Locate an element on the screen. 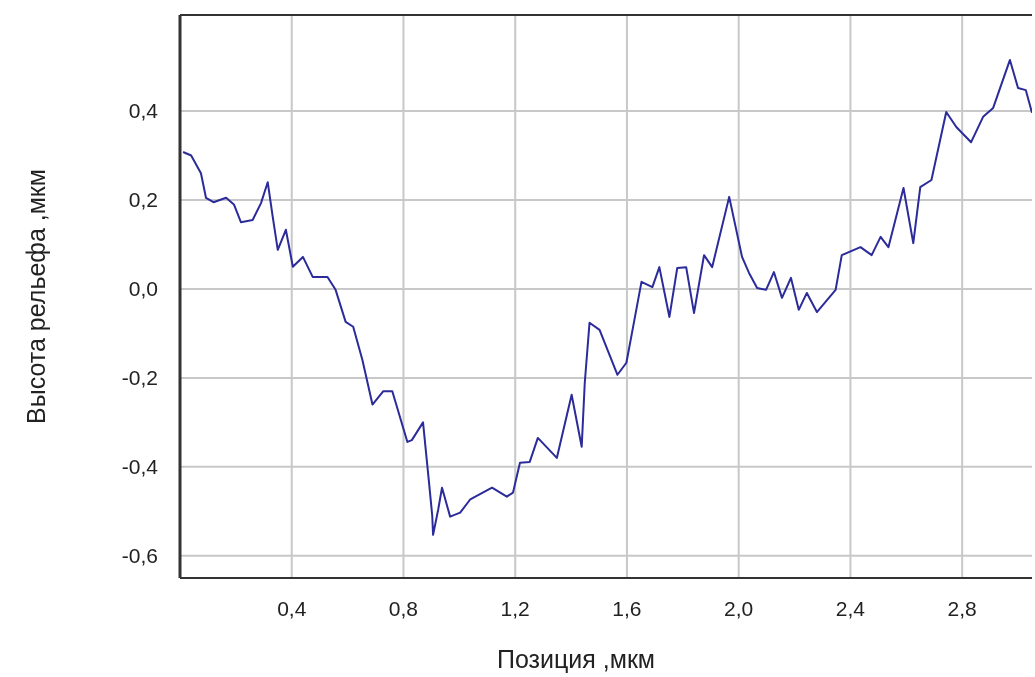 Image resolution: width=1035 pixels, height=677 pixels. x-tick-label: 2,8 is located at coordinates (962, 608).